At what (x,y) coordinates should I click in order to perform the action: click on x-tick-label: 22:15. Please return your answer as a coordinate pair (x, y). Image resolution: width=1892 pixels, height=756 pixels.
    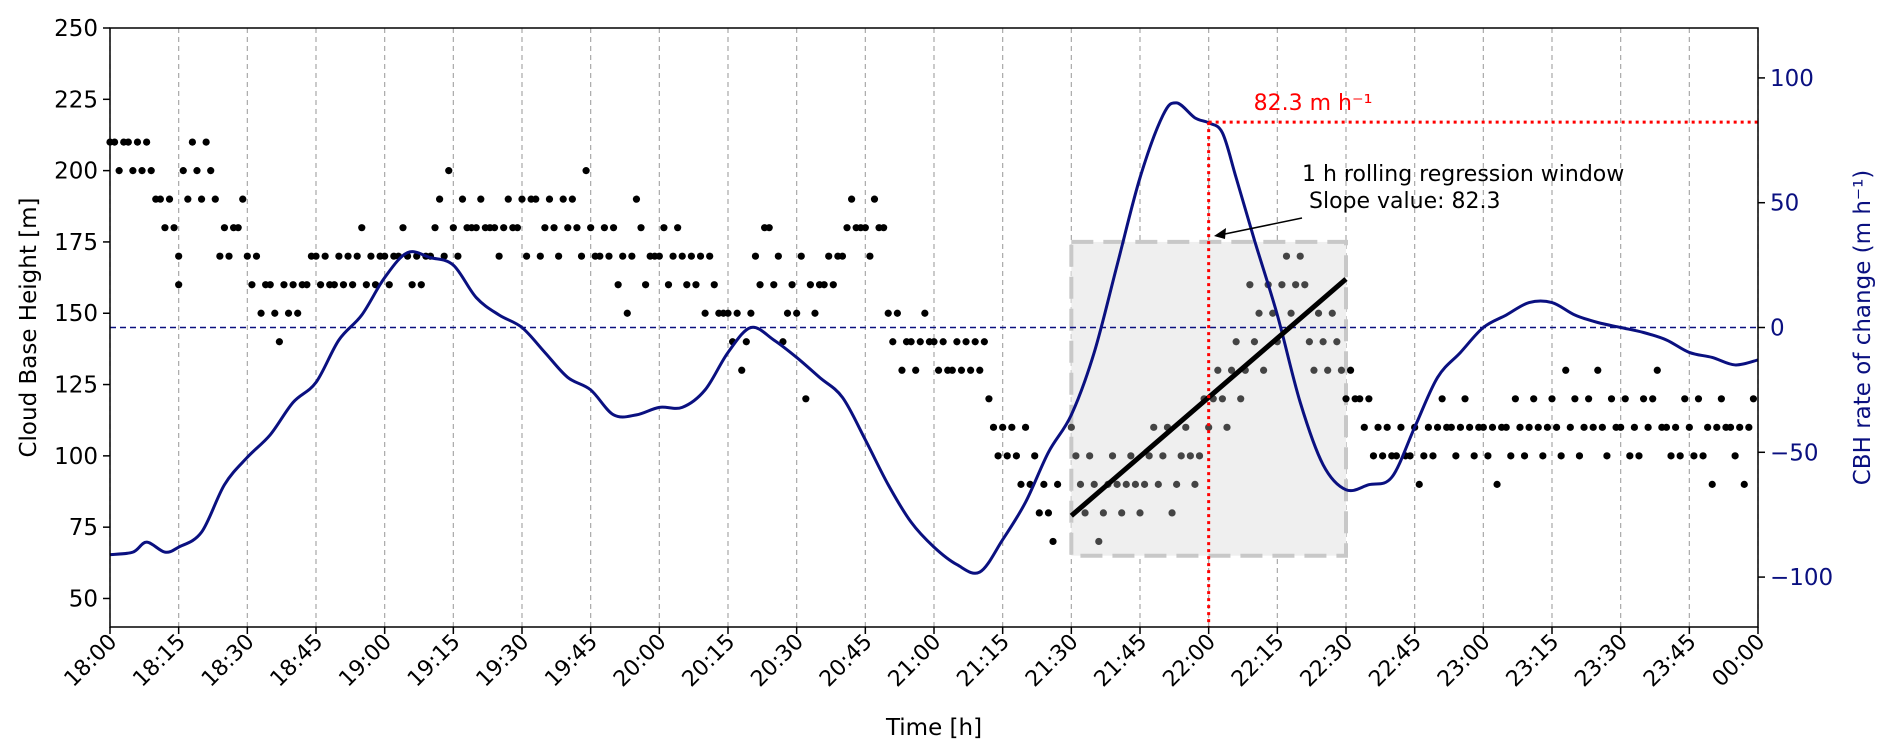
    Looking at the image, I should click on (1258, 661).